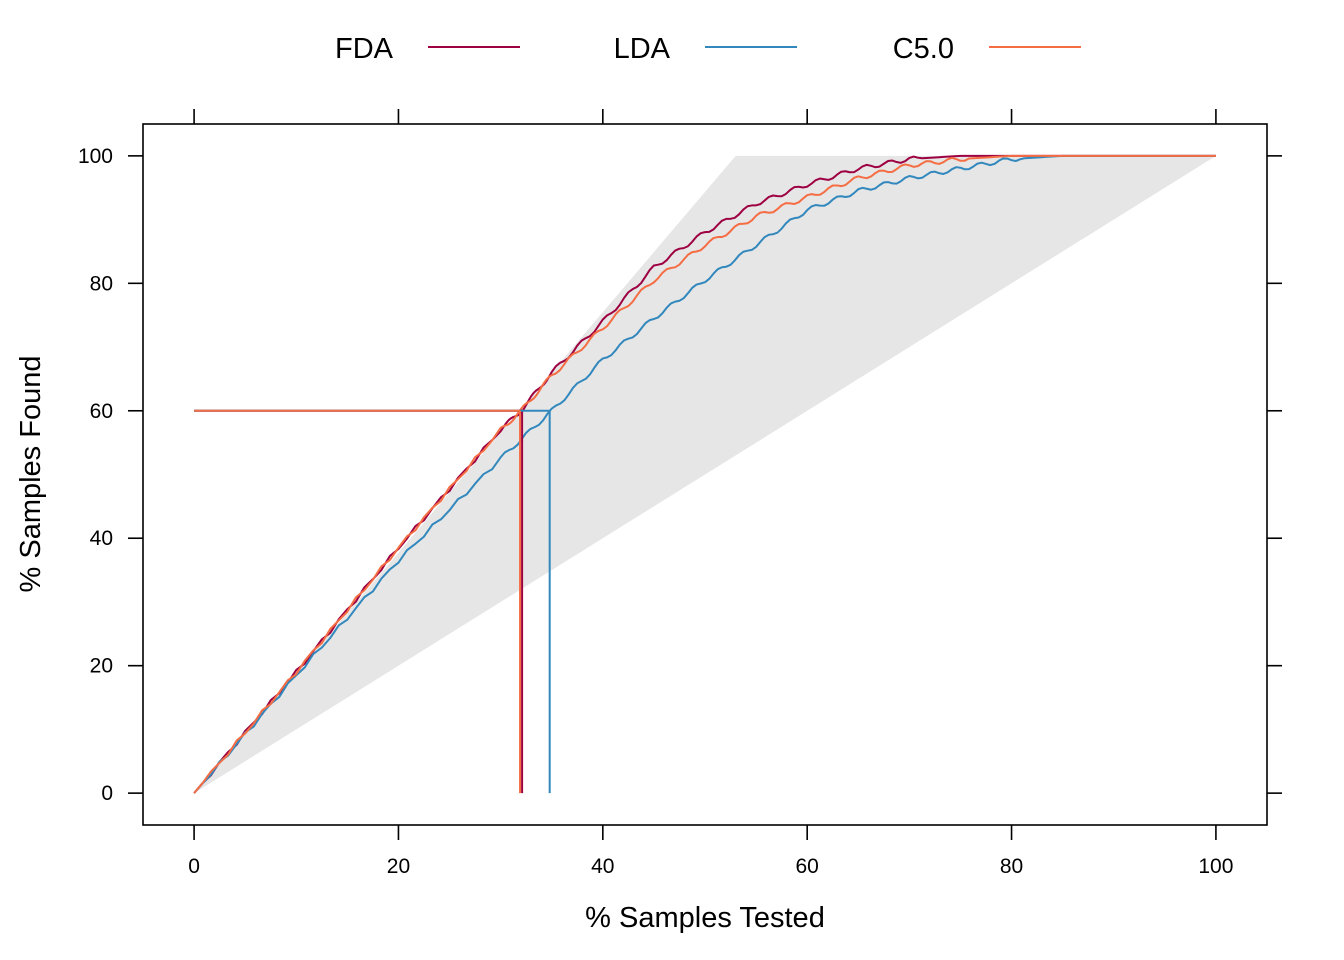 Image resolution: width=1344 pixels, height=960 pixels. Describe the element at coordinates (1215, 866) in the screenshot. I see `x-tick-label: 100` at that location.